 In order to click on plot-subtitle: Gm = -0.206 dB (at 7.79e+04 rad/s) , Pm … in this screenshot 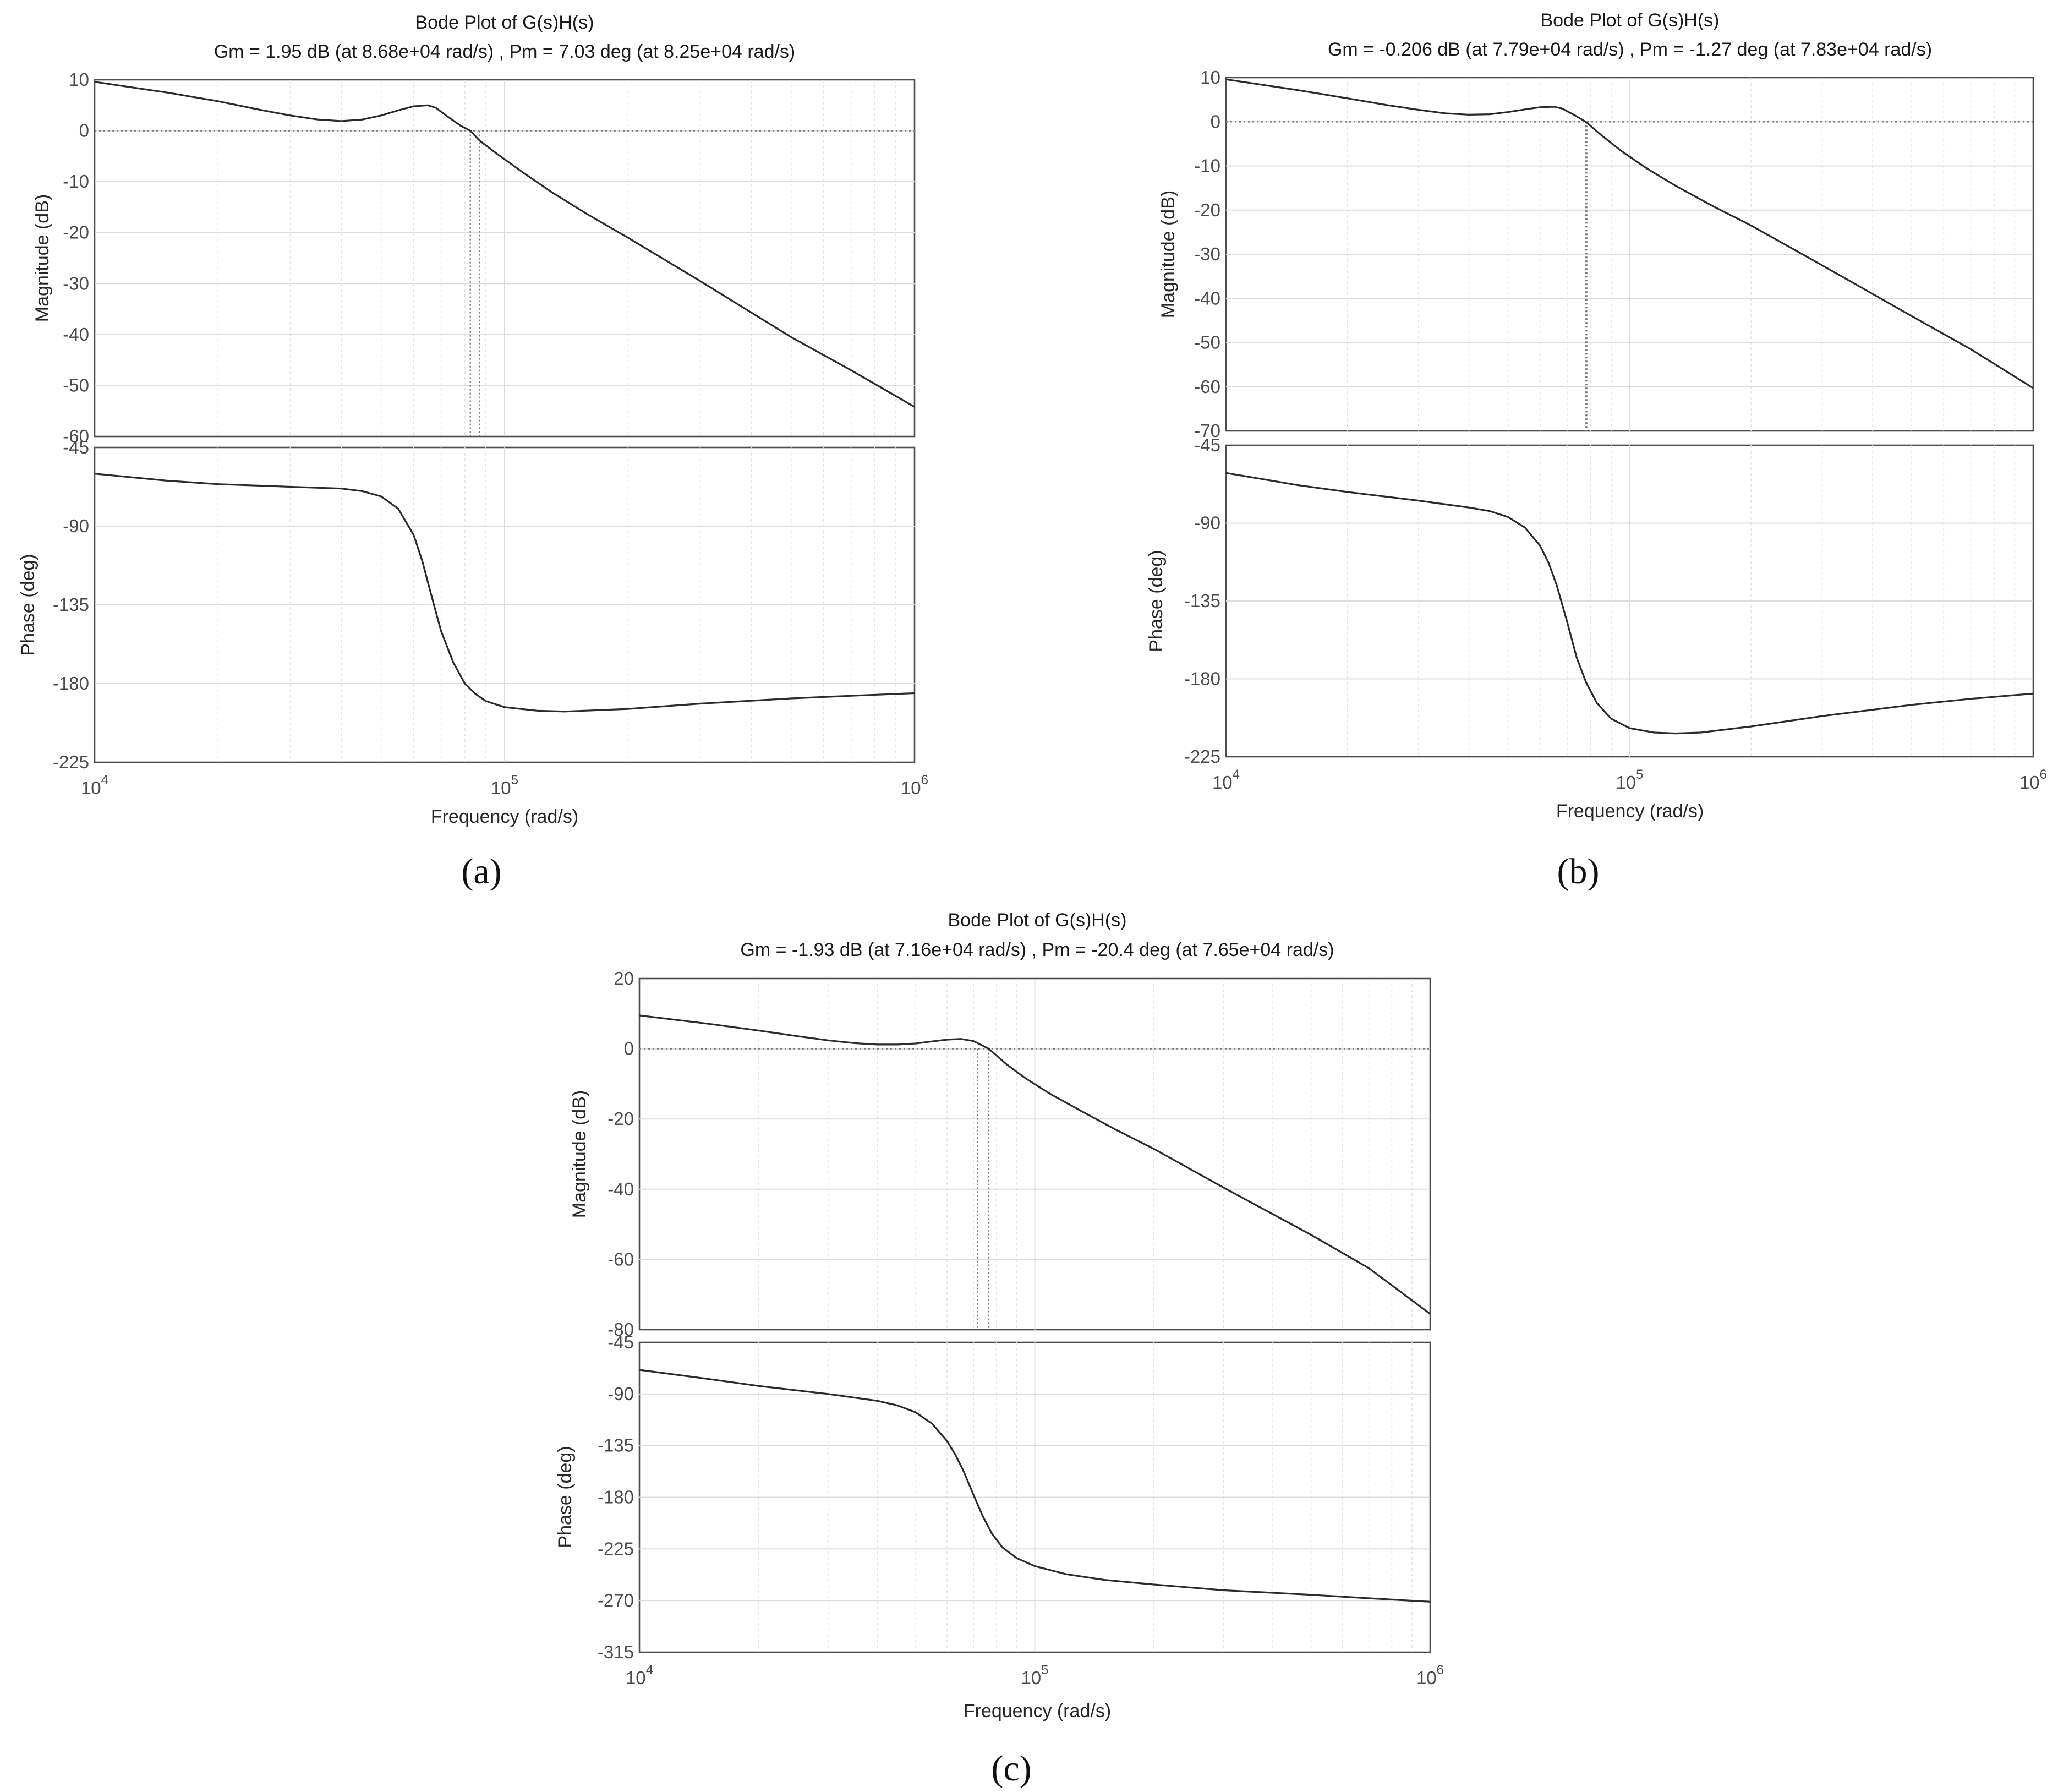, I will do `click(1630, 50)`.